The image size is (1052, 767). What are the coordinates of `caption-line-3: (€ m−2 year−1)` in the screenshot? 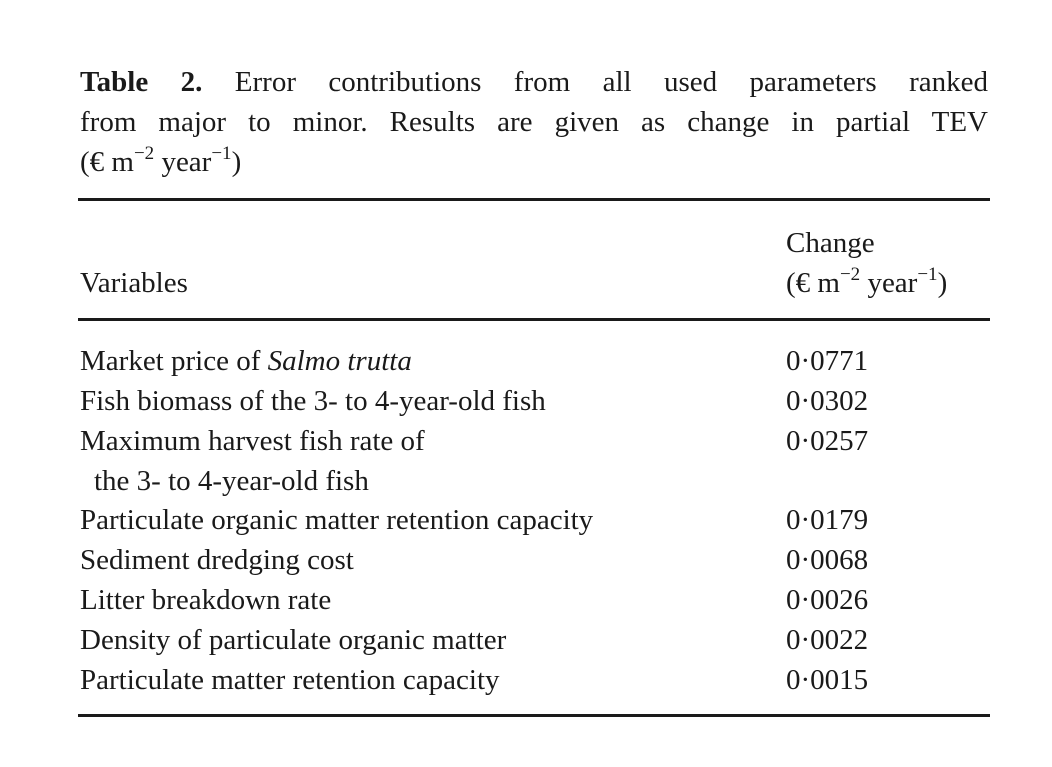 It's located at (160, 162).